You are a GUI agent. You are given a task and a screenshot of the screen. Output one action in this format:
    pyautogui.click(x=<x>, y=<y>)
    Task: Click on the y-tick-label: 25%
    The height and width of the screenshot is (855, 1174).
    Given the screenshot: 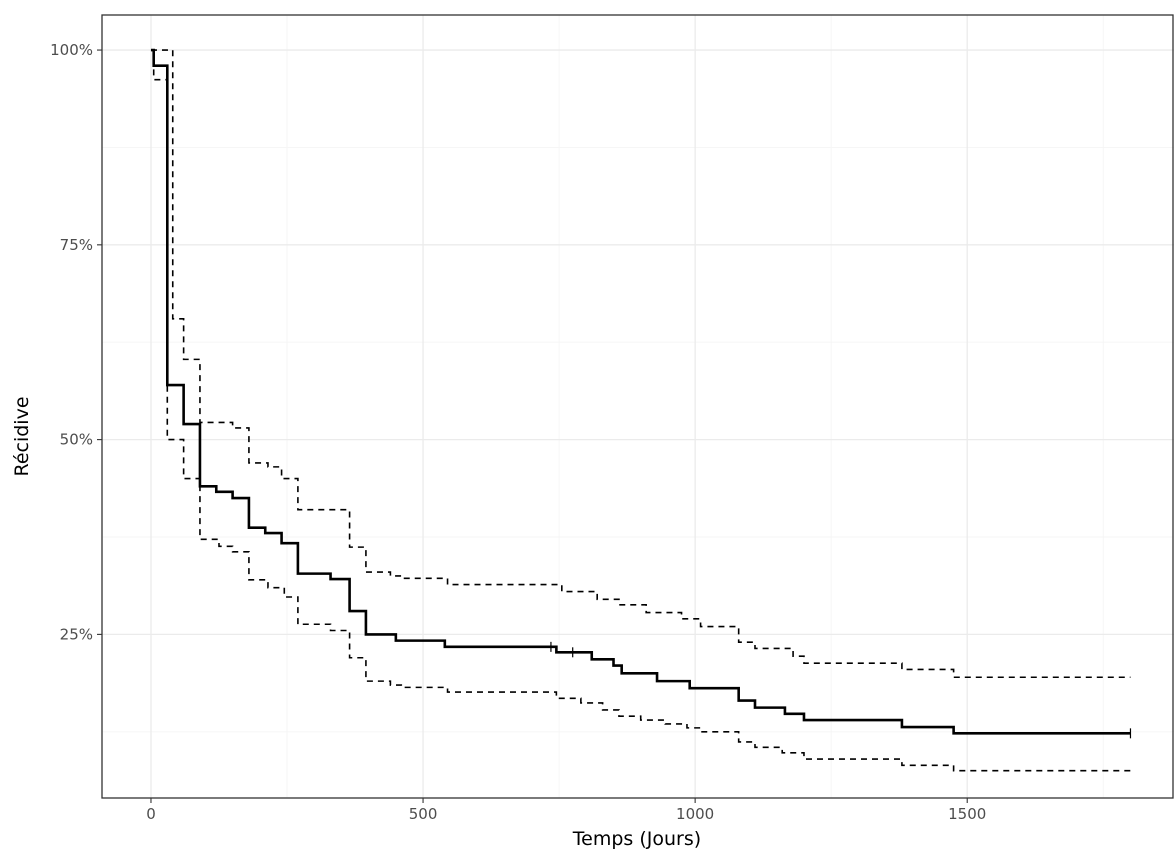 What is the action you would take?
    pyautogui.click(x=76, y=634)
    